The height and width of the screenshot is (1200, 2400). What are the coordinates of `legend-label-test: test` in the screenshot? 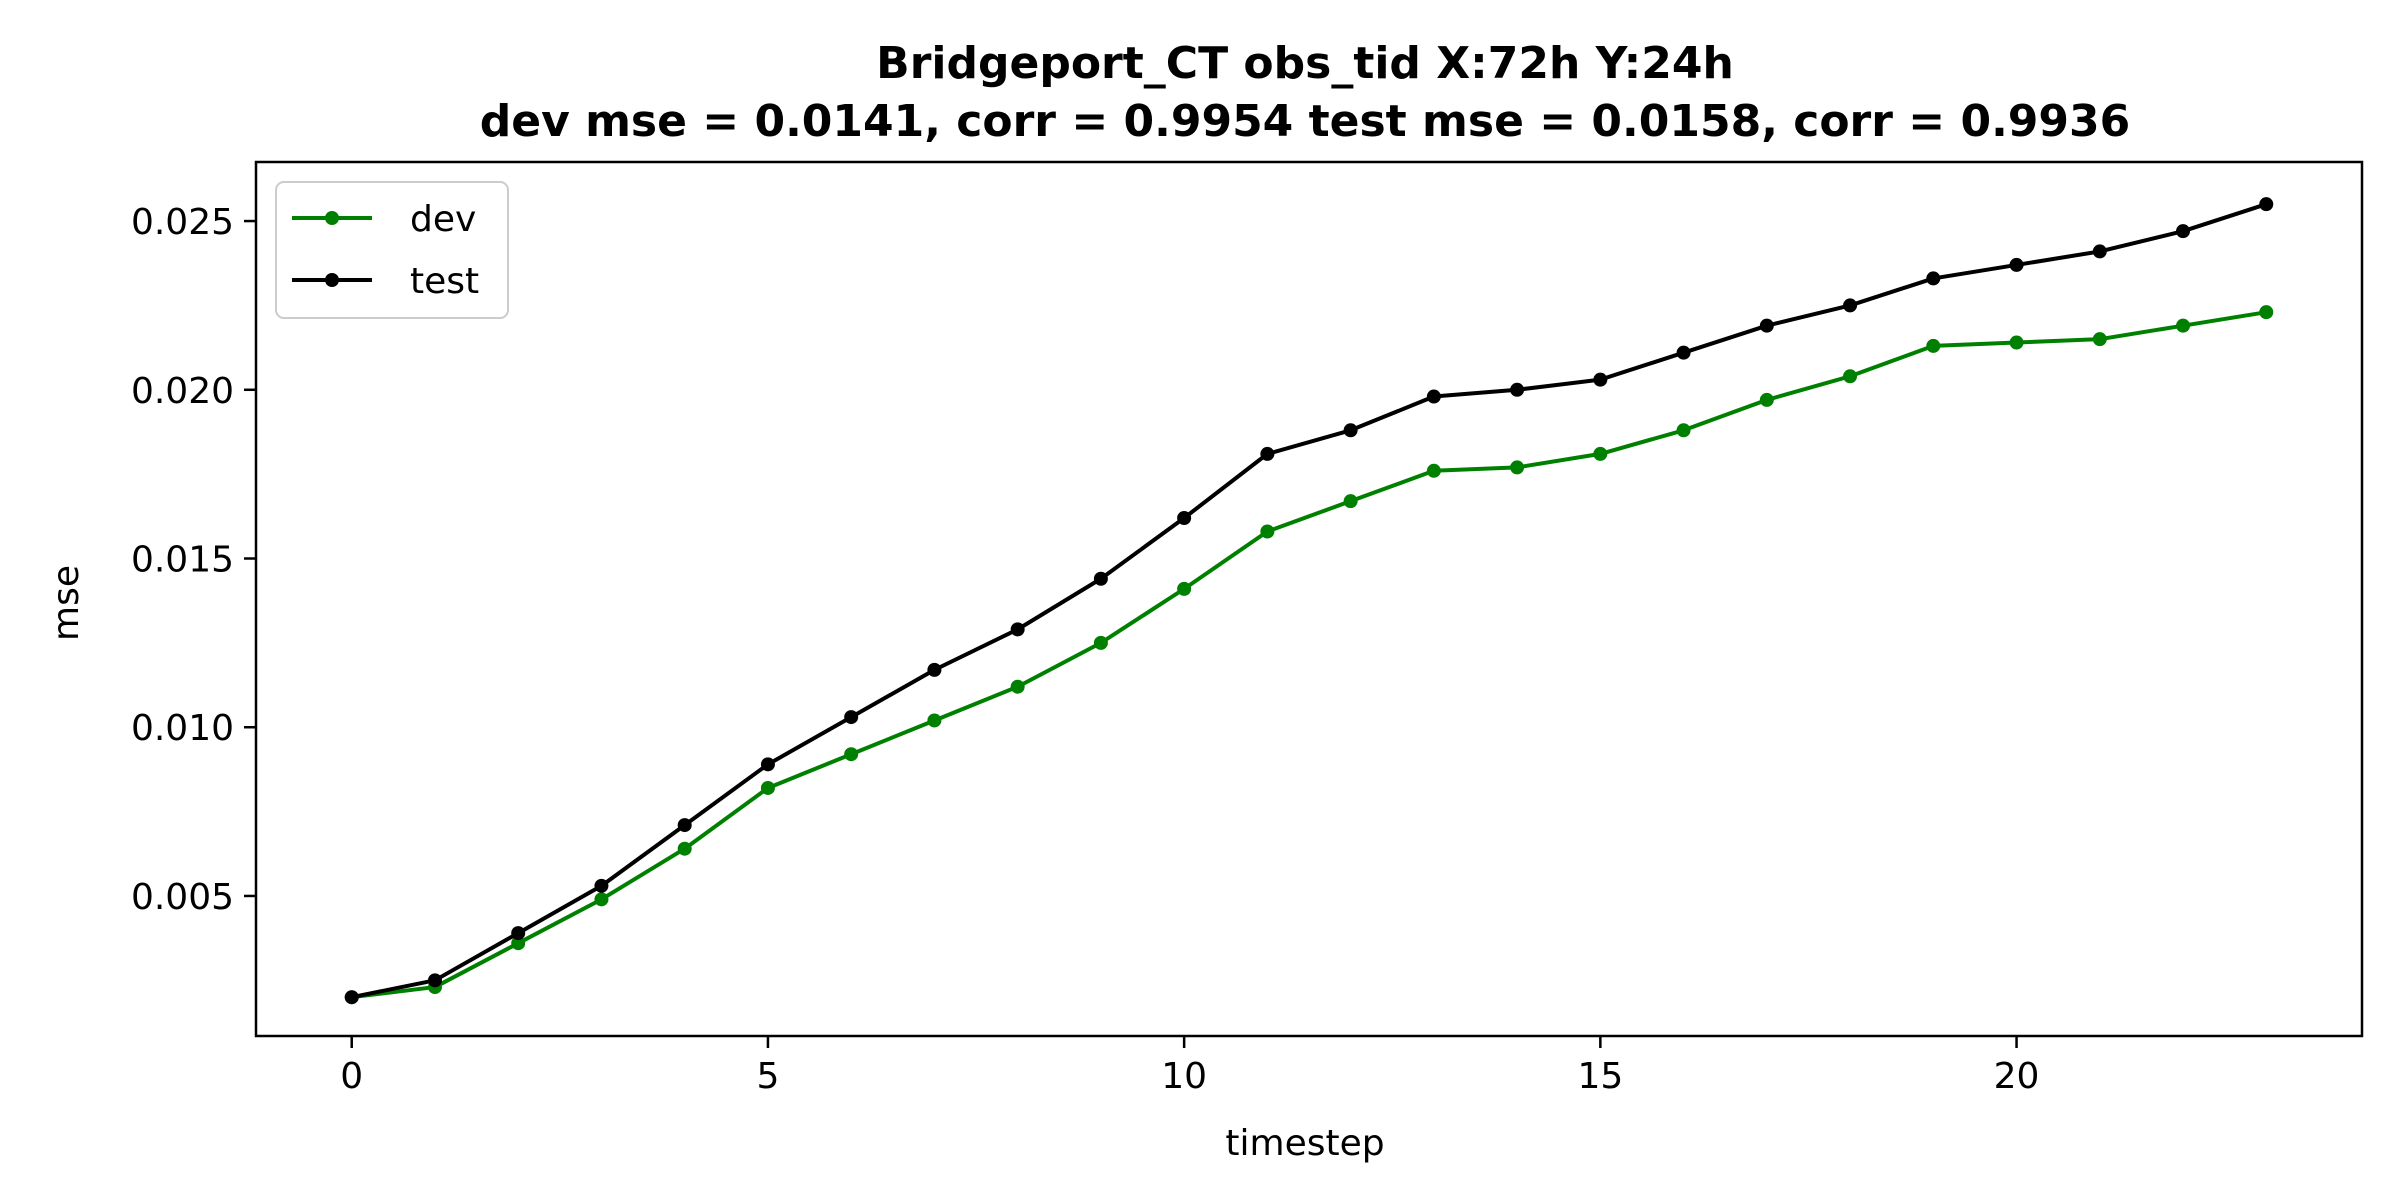 It's located at (444, 281).